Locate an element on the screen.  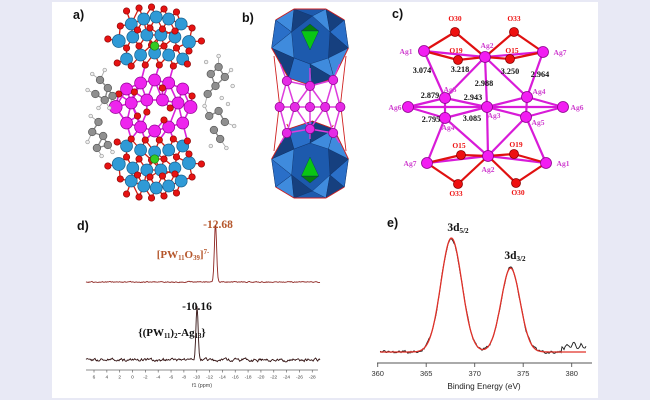
atom-label: Ag4 is located at coordinates (539, 91).